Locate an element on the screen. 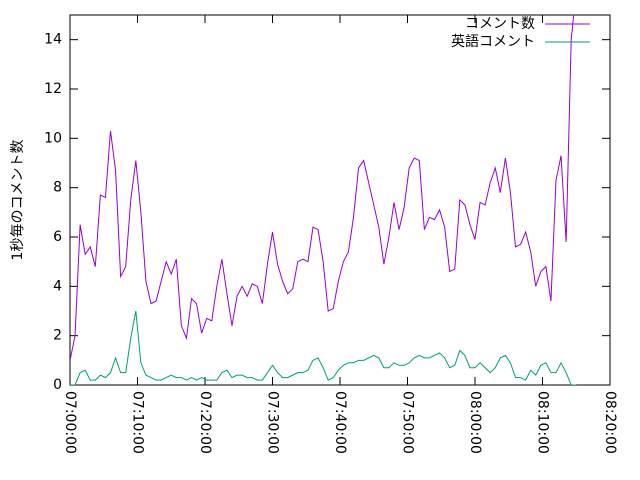 This screenshot has width=640, height=480. y-tick-label: 12 is located at coordinates (53, 89).